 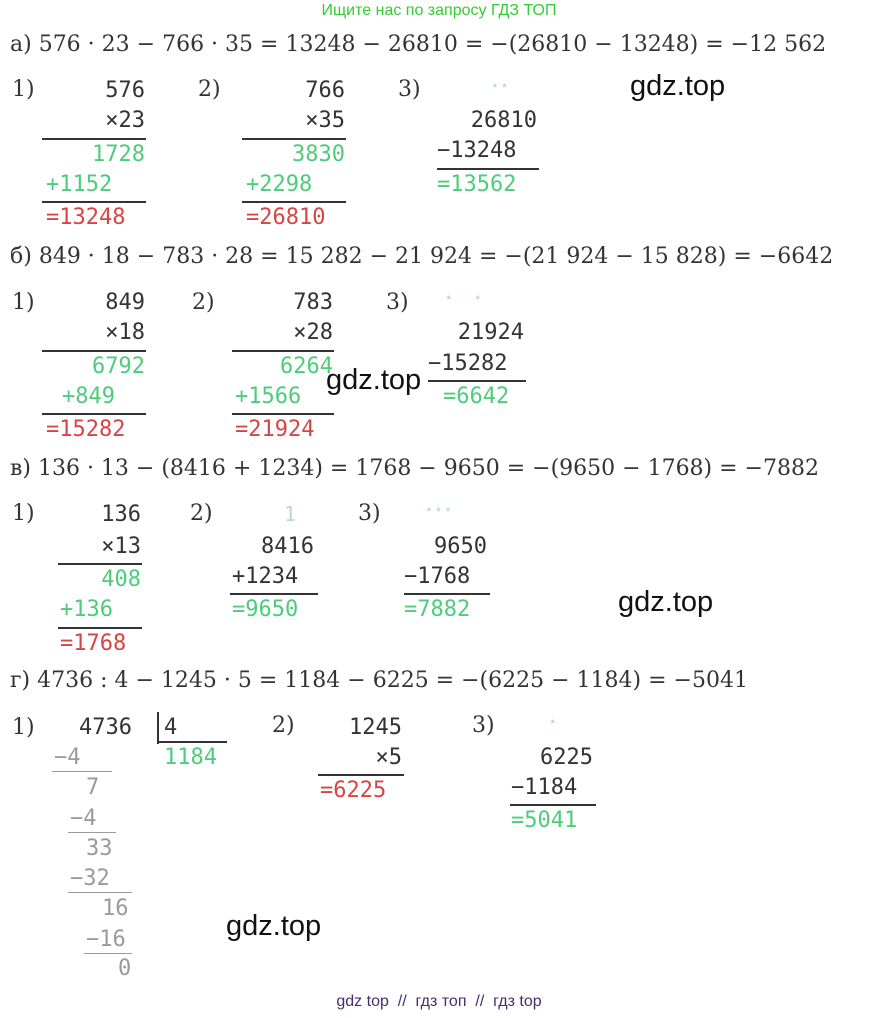 I want to click on borrow-marks: ⋆⋆, so click(x=500, y=85).